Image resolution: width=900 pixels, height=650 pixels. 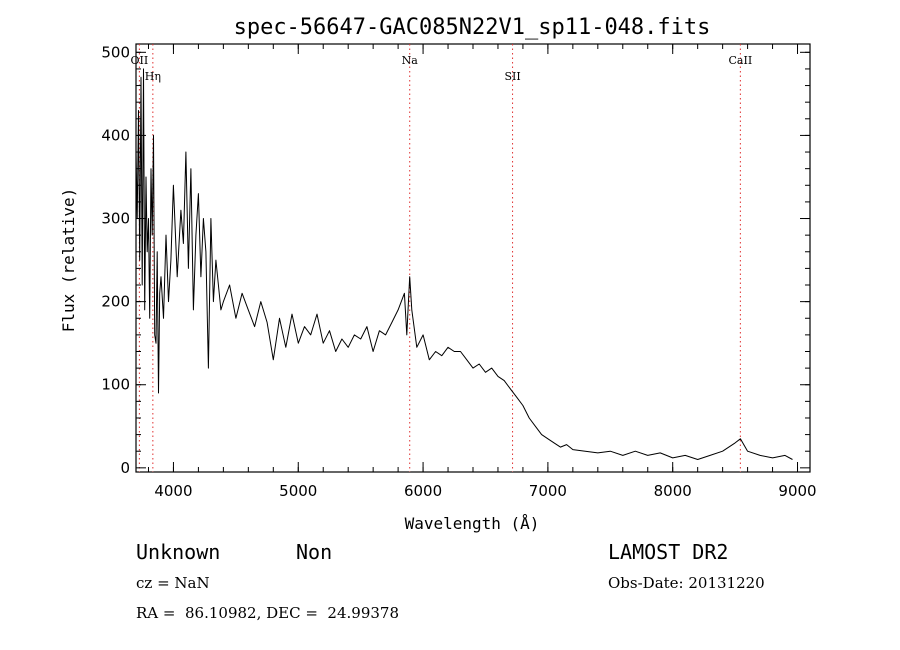 I want to click on y-tick-label: 500, so click(x=115, y=52).